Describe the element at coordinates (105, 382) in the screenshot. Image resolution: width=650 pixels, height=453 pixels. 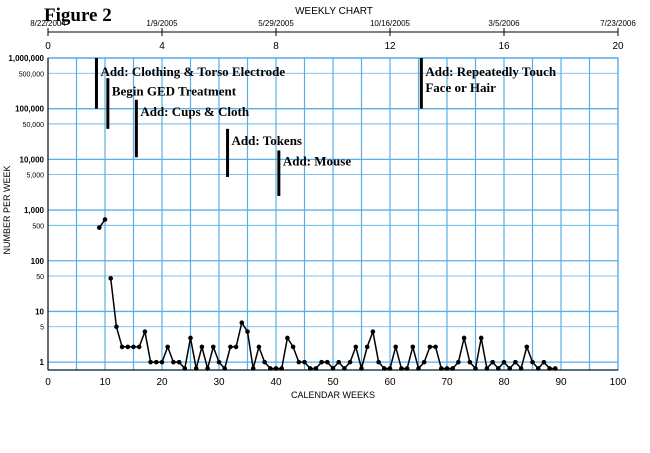
I see `x-tick-label: 10` at that location.